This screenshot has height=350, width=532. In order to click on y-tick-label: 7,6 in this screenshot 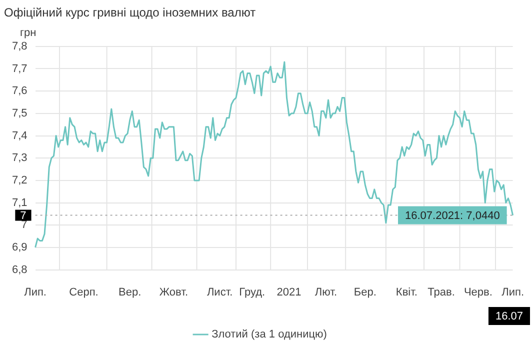, I will do `click(20, 91)`.